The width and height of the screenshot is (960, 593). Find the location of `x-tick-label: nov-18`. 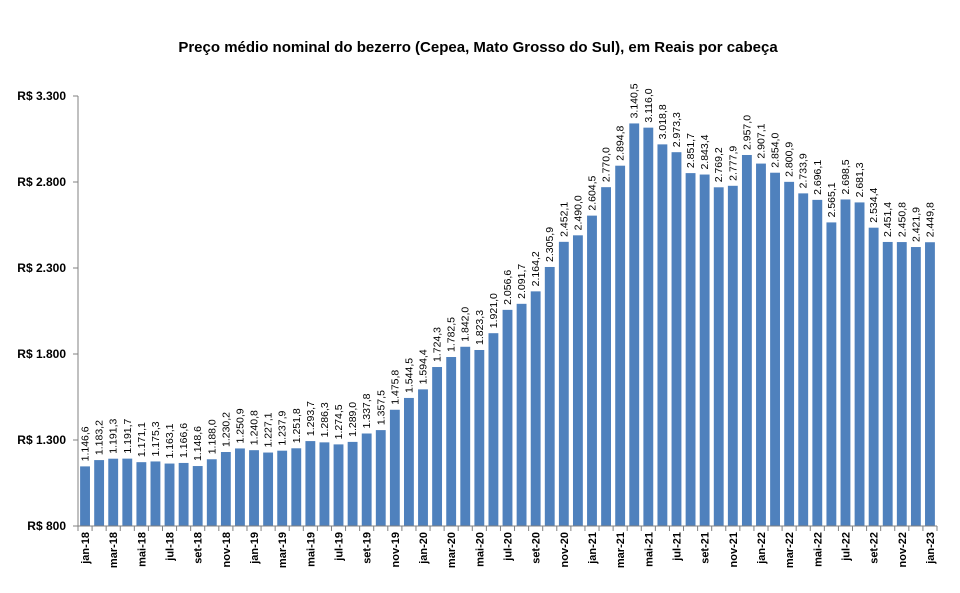

x-tick-label: nov-18 is located at coordinates (227, 549).